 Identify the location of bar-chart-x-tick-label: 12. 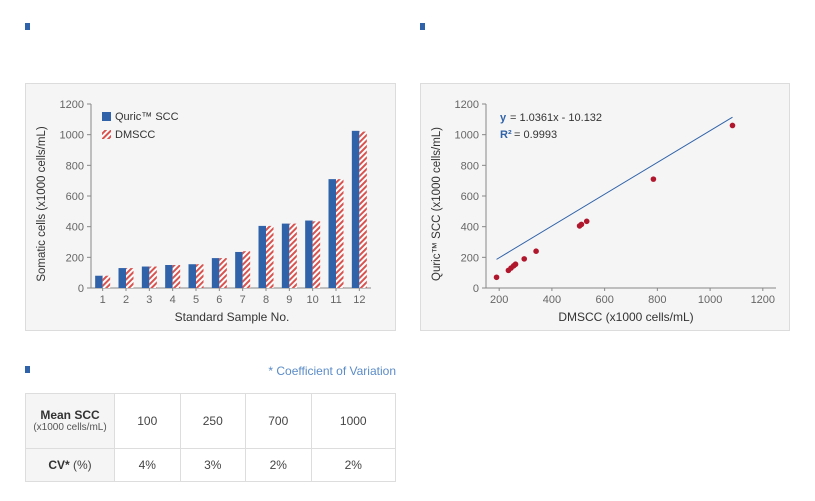
(359, 300).